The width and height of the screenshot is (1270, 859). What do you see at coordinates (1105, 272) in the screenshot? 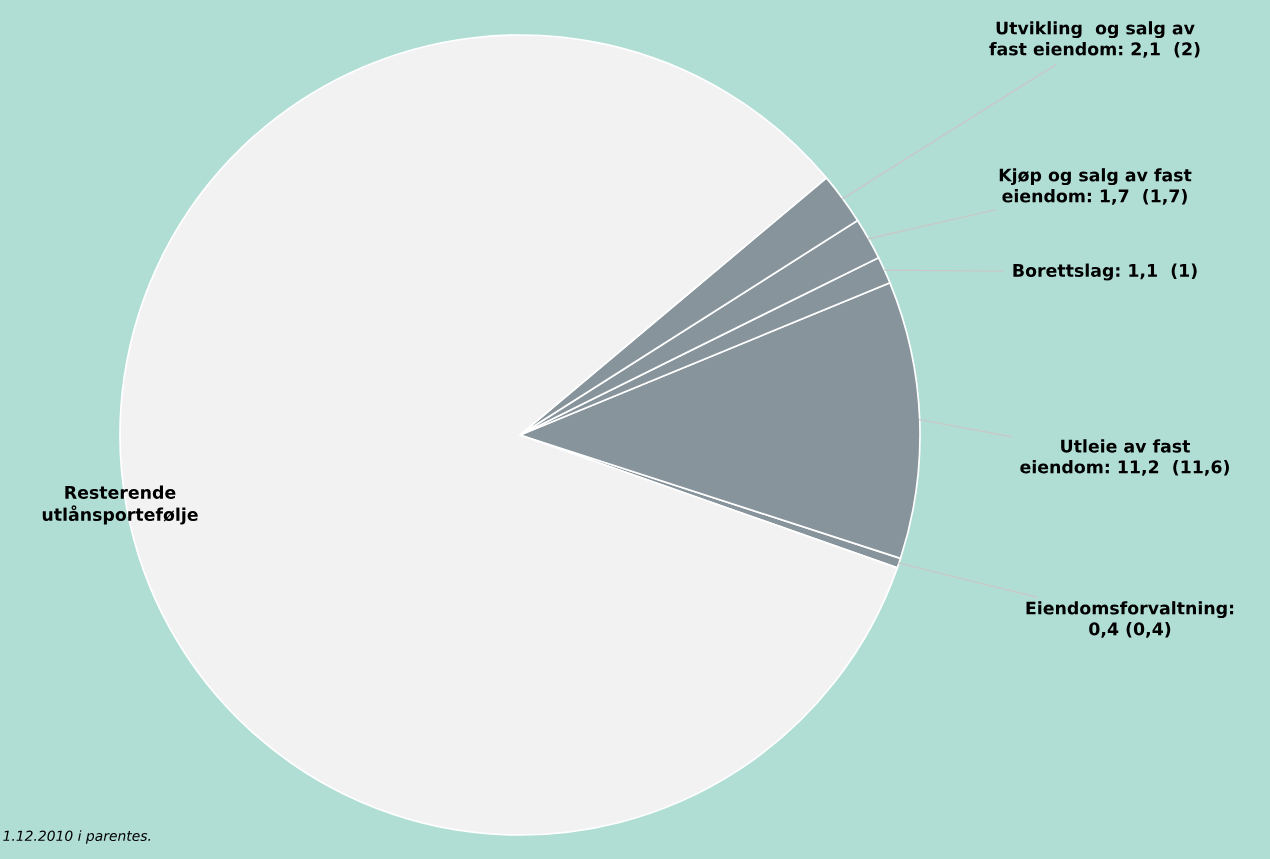
I see `slice-label: Borettslag: 1,1 (1)` at bounding box center [1105, 272].